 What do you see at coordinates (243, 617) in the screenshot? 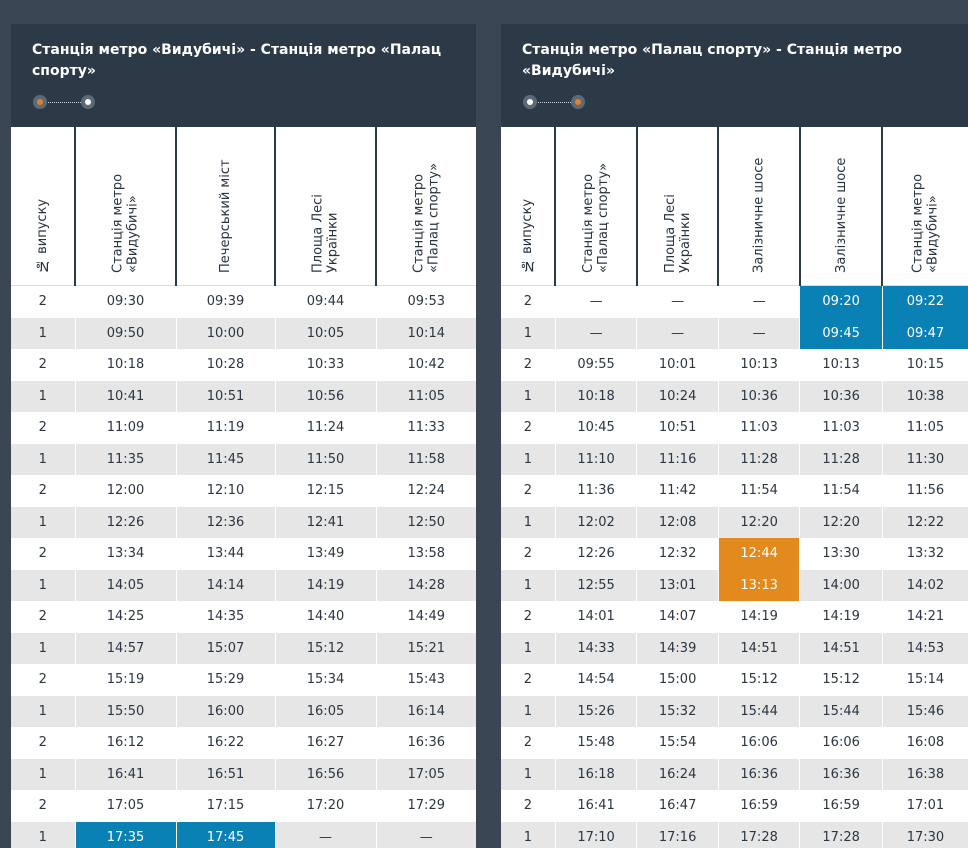
I see `table-row: 2 14:25 14:35 14:40 14:49` at bounding box center [243, 617].